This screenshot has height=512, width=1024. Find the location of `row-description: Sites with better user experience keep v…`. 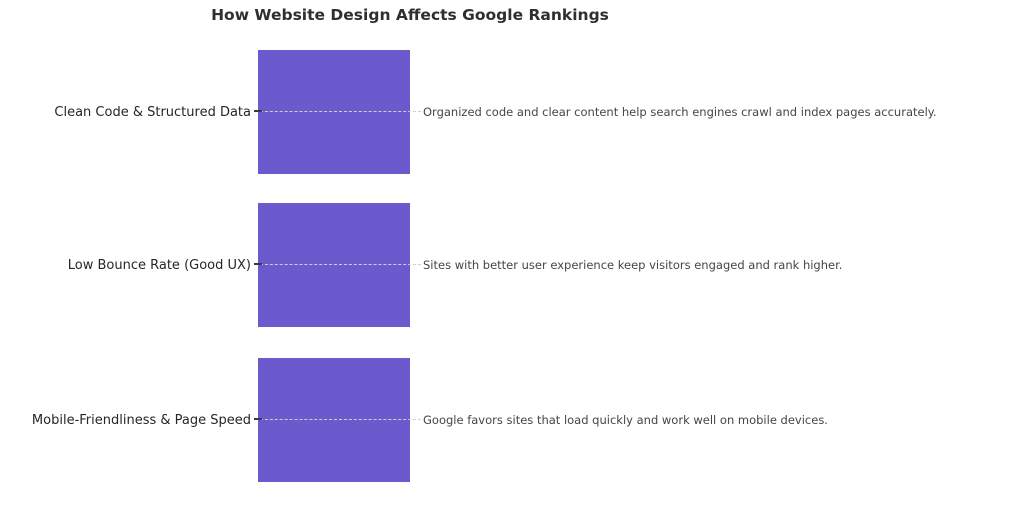

row-description: Sites with better user experience keep v… is located at coordinates (633, 265).